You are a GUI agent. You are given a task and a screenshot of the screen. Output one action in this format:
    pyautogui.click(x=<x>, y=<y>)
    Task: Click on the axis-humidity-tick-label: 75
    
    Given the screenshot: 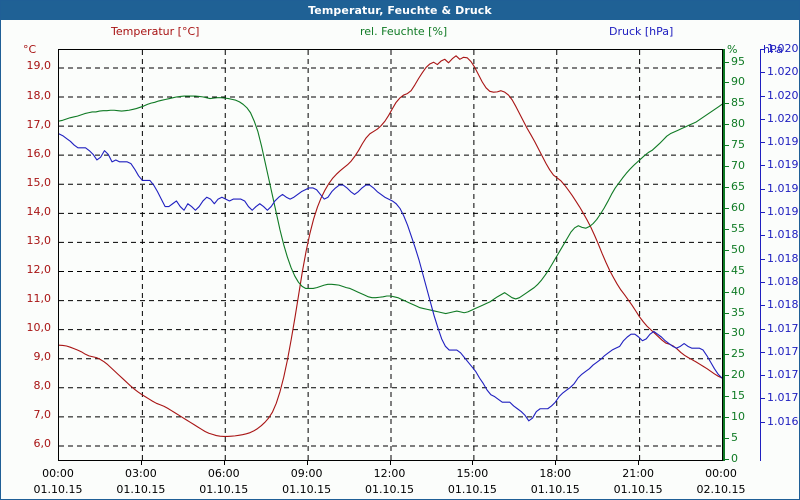 What is the action you would take?
    pyautogui.click(x=738, y=145)
    